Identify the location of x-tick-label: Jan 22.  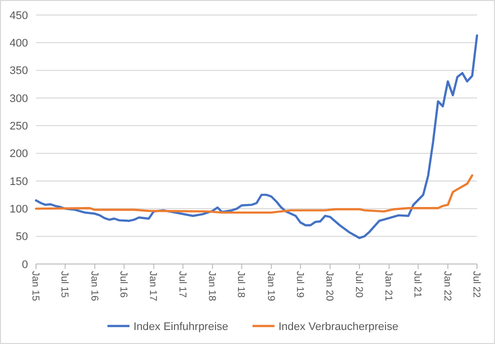
(446, 286).